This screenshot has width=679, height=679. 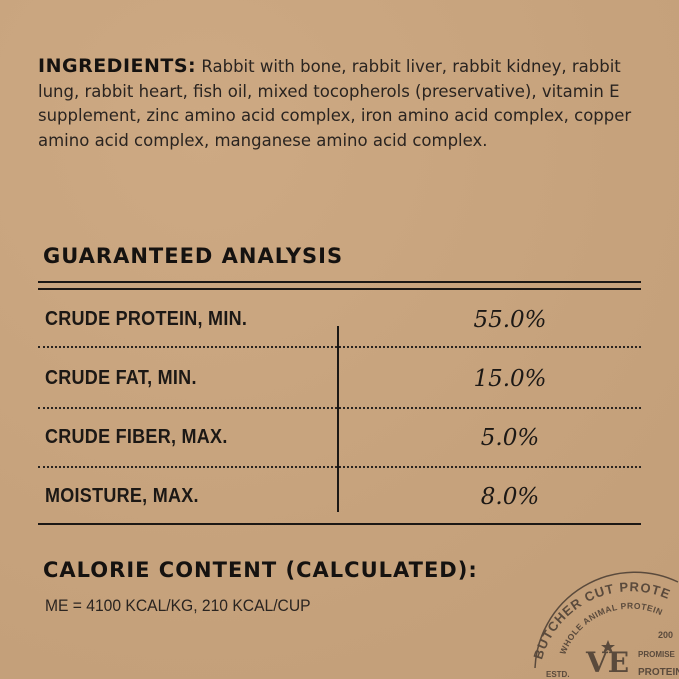 I want to click on calorie-title: CALORIE CONTENT (CALCULATED):, so click(x=260, y=570).